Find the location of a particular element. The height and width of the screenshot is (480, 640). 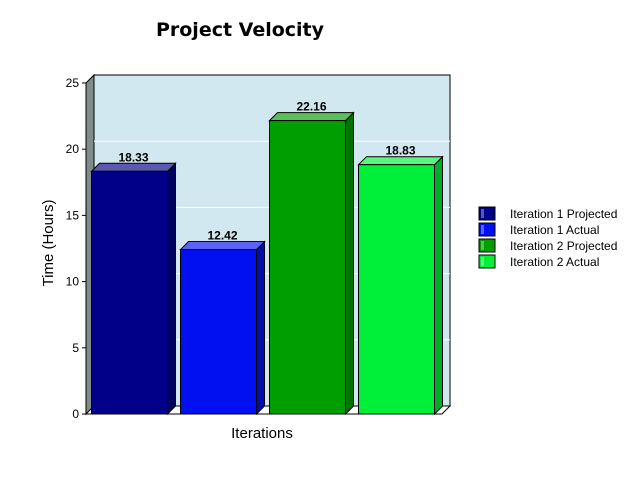

legend-label: Iteration 1 Projected is located at coordinates (563, 214).